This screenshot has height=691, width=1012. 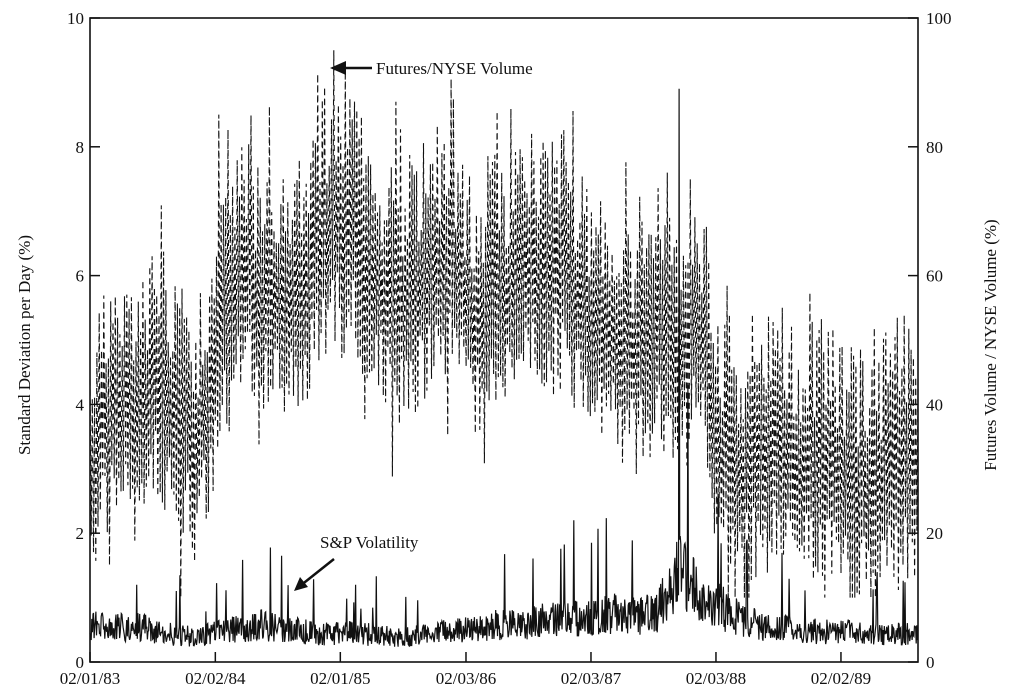 What do you see at coordinates (24, 345) in the screenshot?
I see `left-axis-title: Standard Deviation per Day (%)` at bounding box center [24, 345].